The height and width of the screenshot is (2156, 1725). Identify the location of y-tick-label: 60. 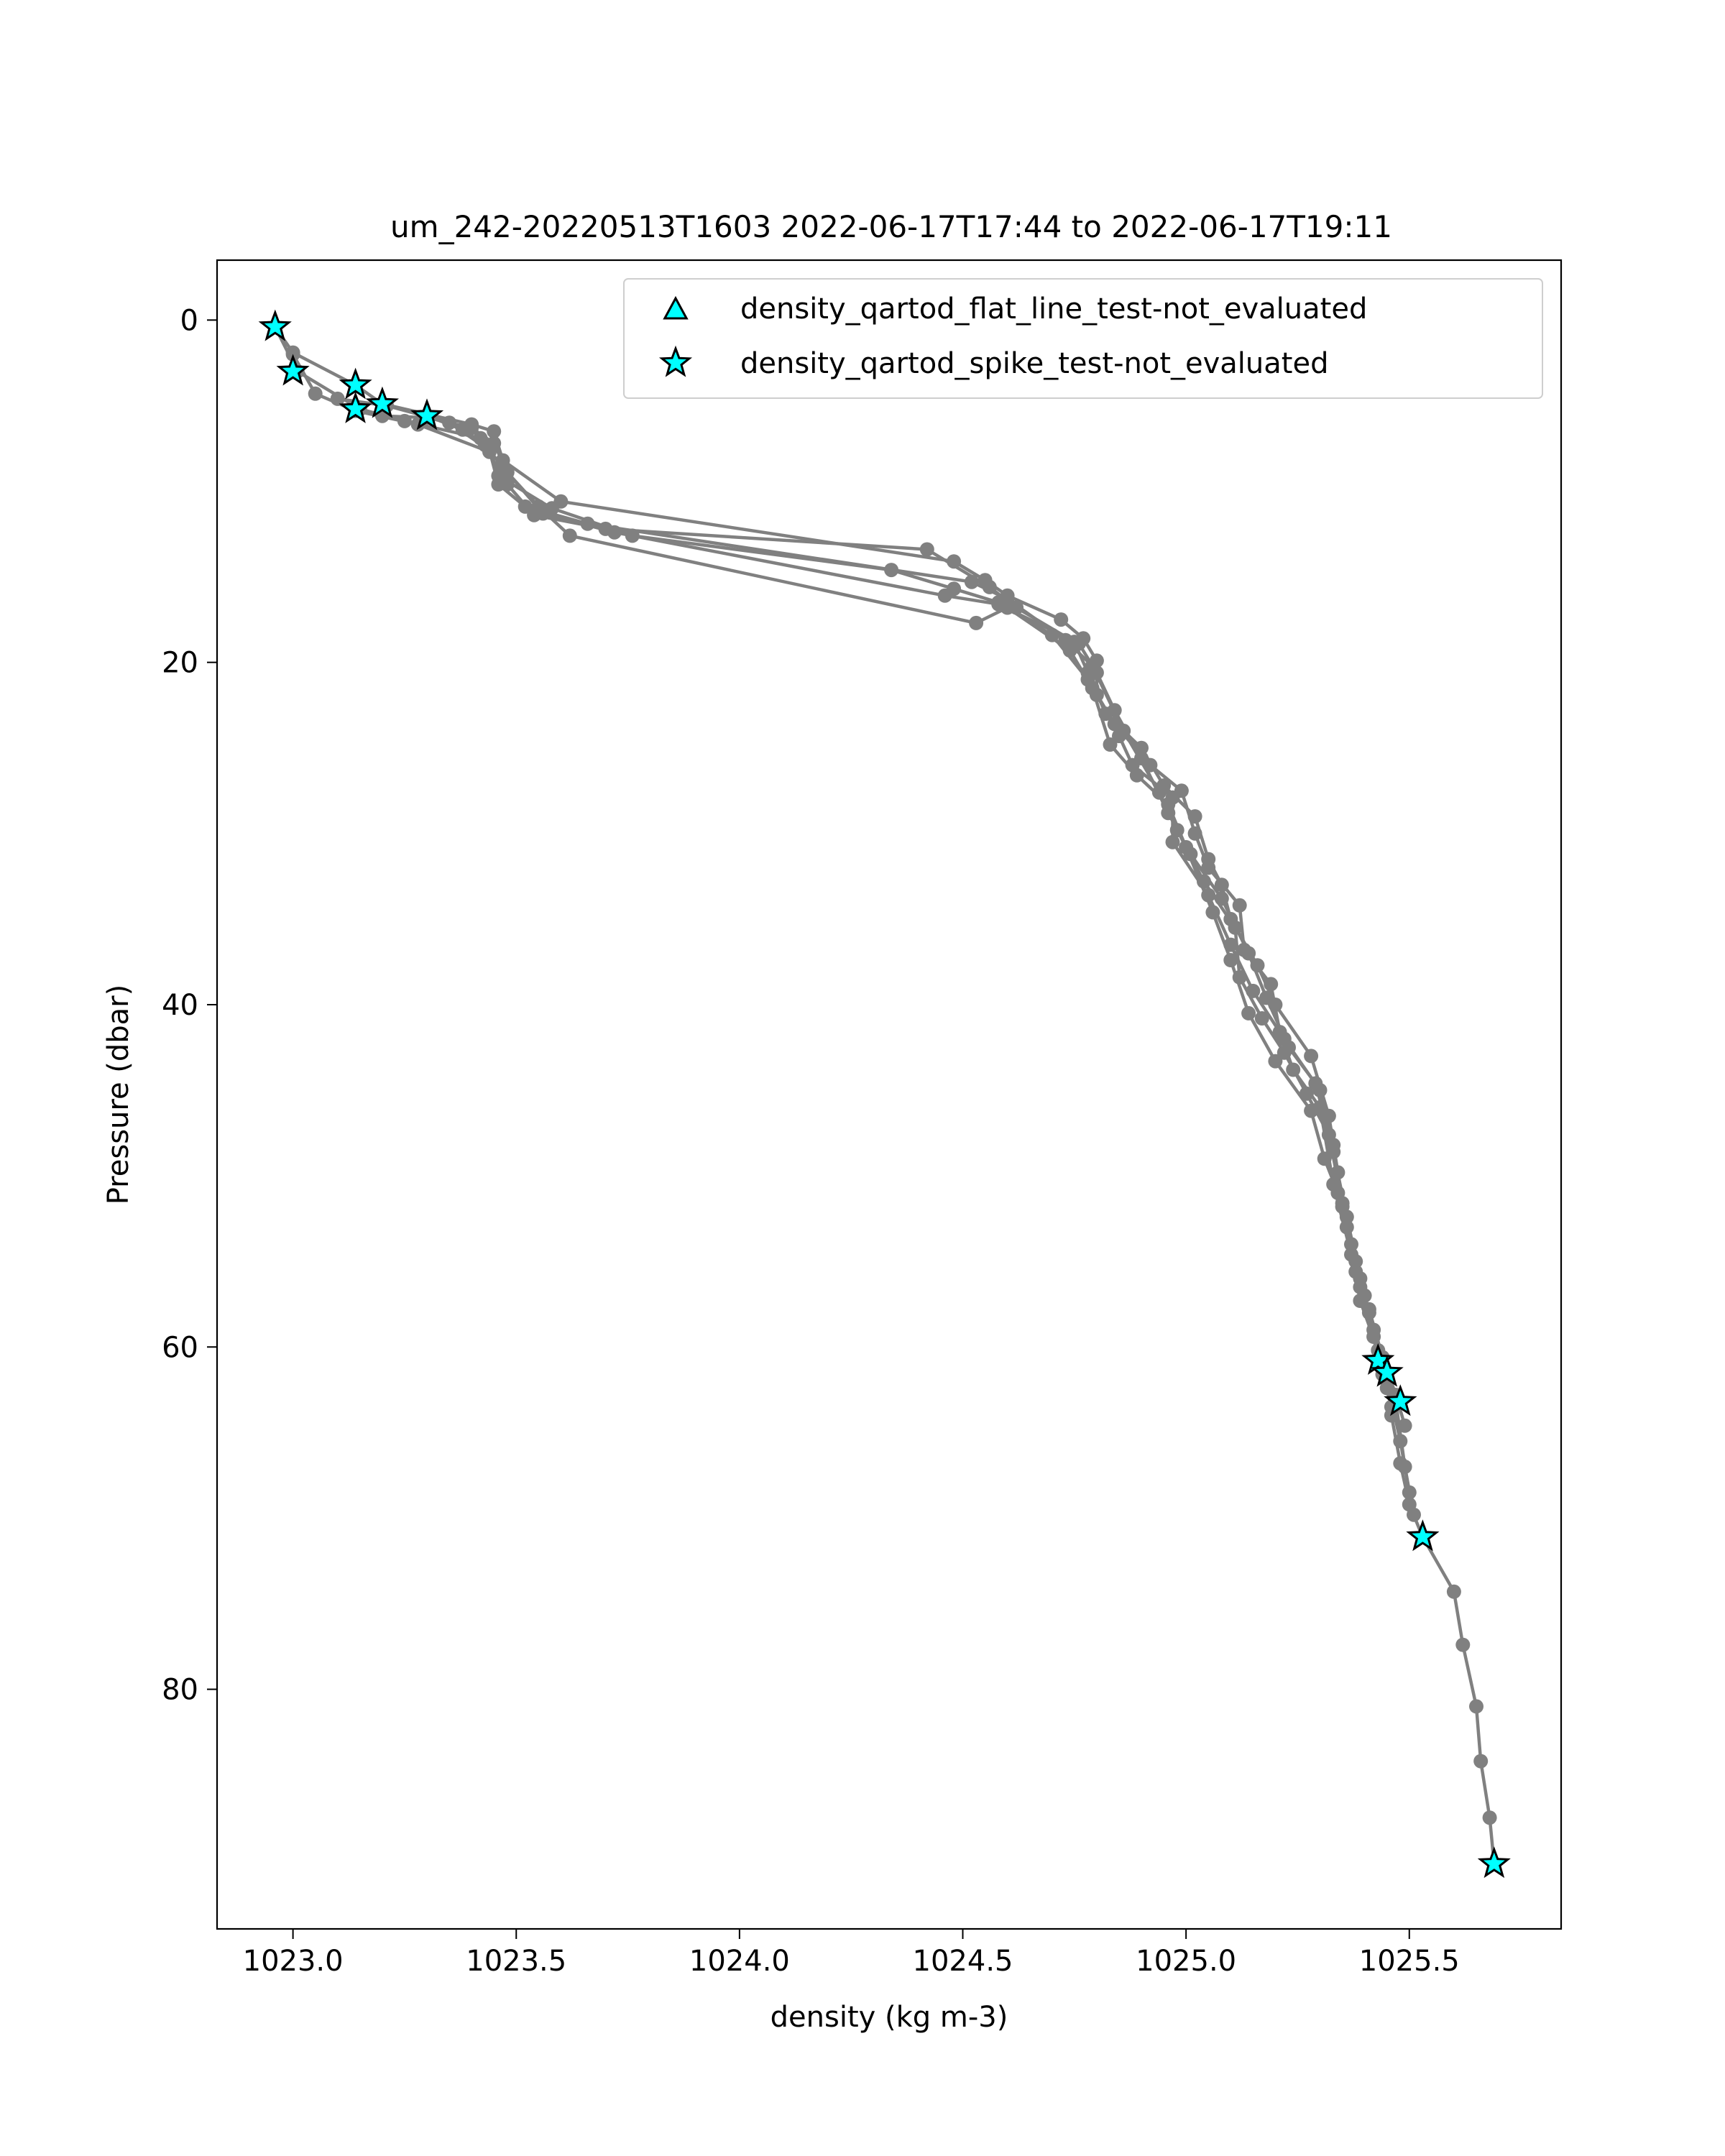
(180, 1347).